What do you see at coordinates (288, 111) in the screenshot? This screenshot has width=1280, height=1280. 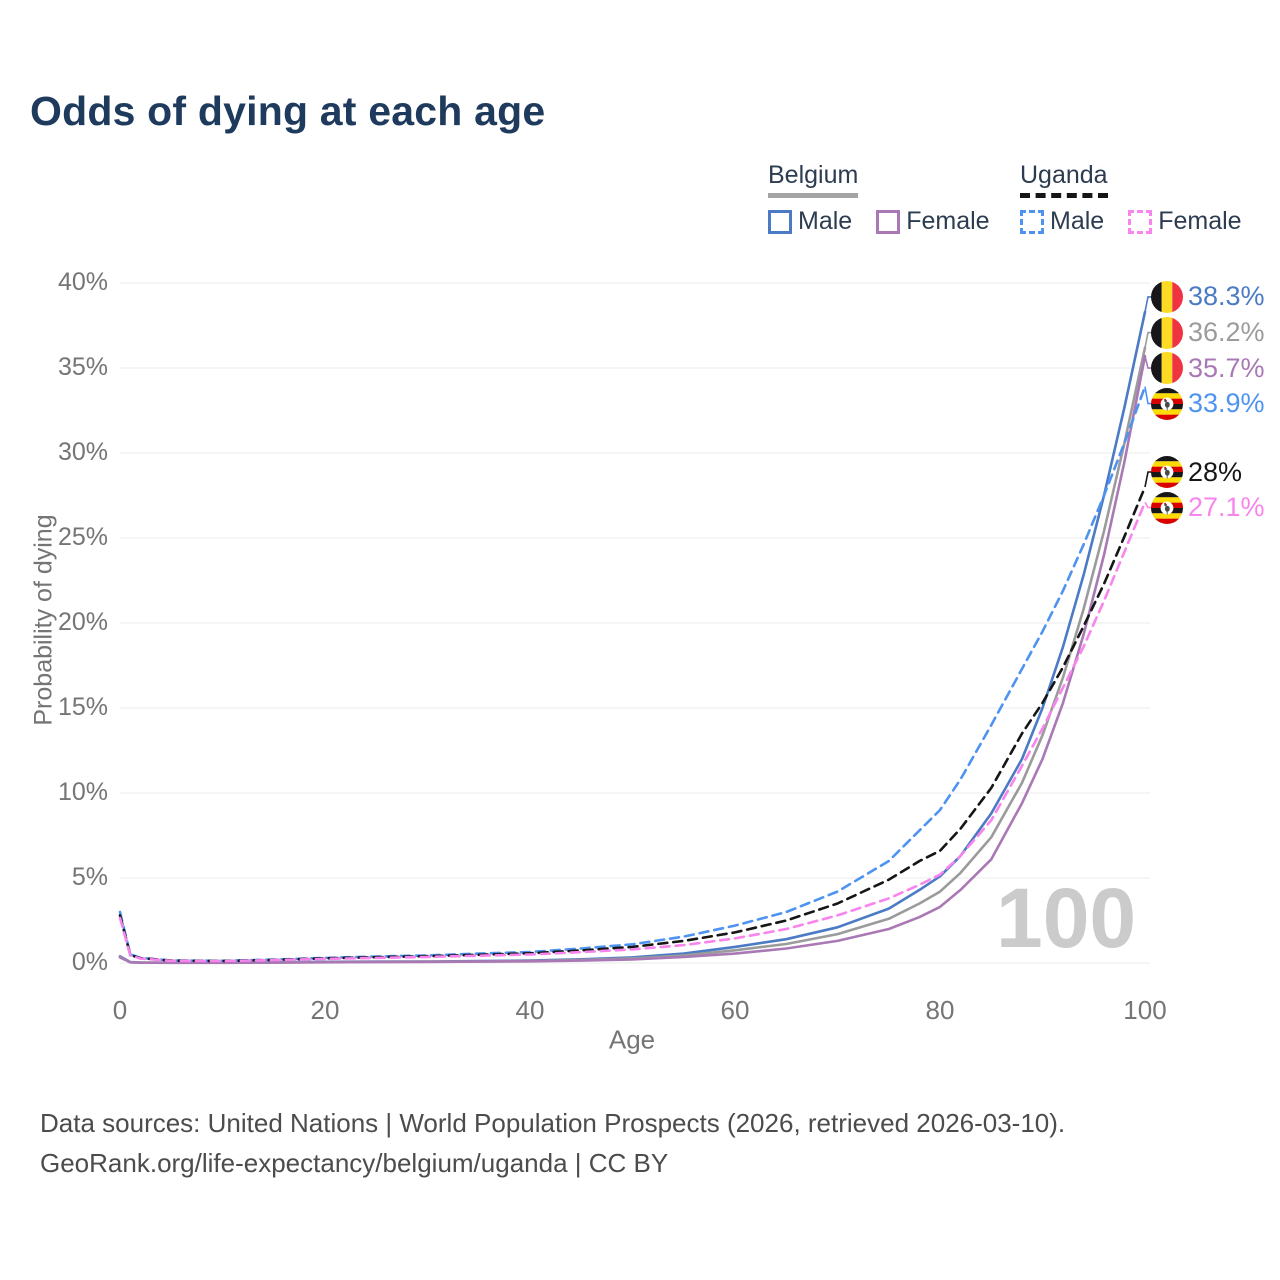 I see `page-title: Odds of dying at each age` at bounding box center [288, 111].